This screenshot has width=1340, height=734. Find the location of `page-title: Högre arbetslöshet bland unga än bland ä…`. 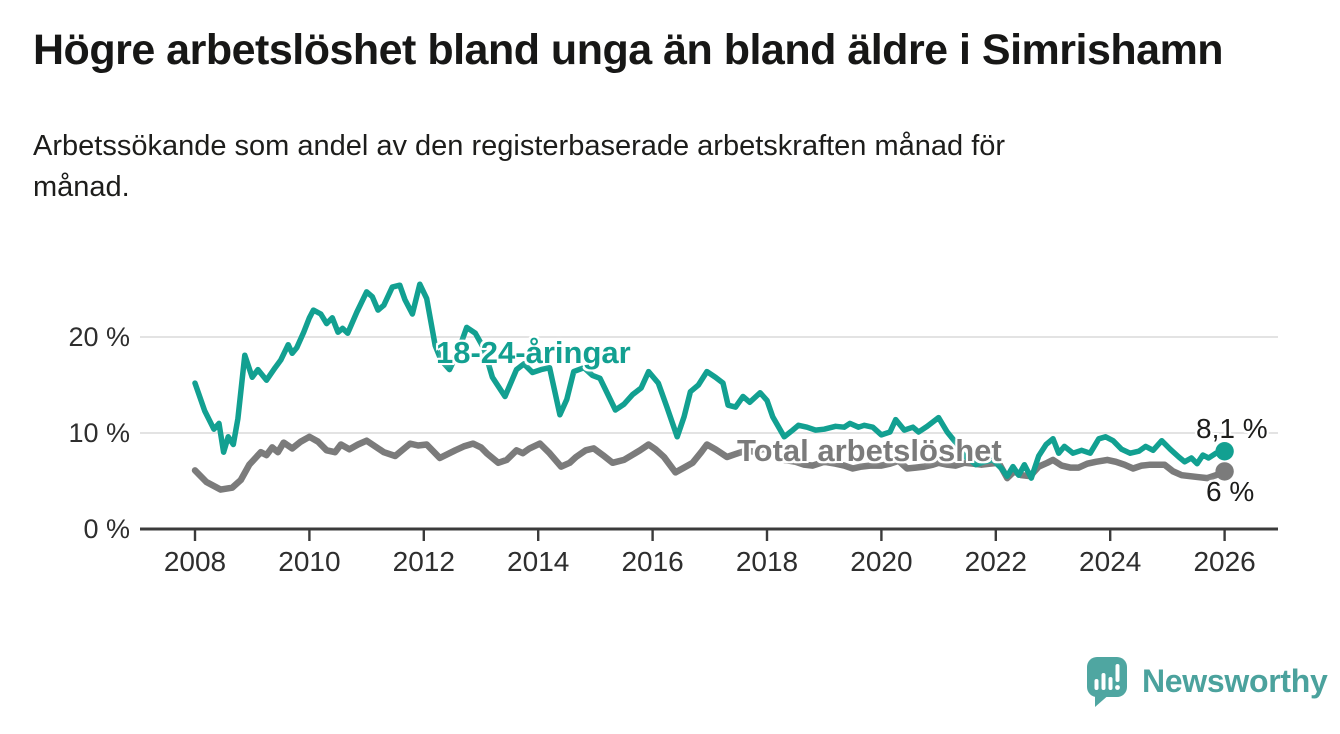

page-title: Högre arbetslöshet bland unga än bland ä… is located at coordinates (628, 50).